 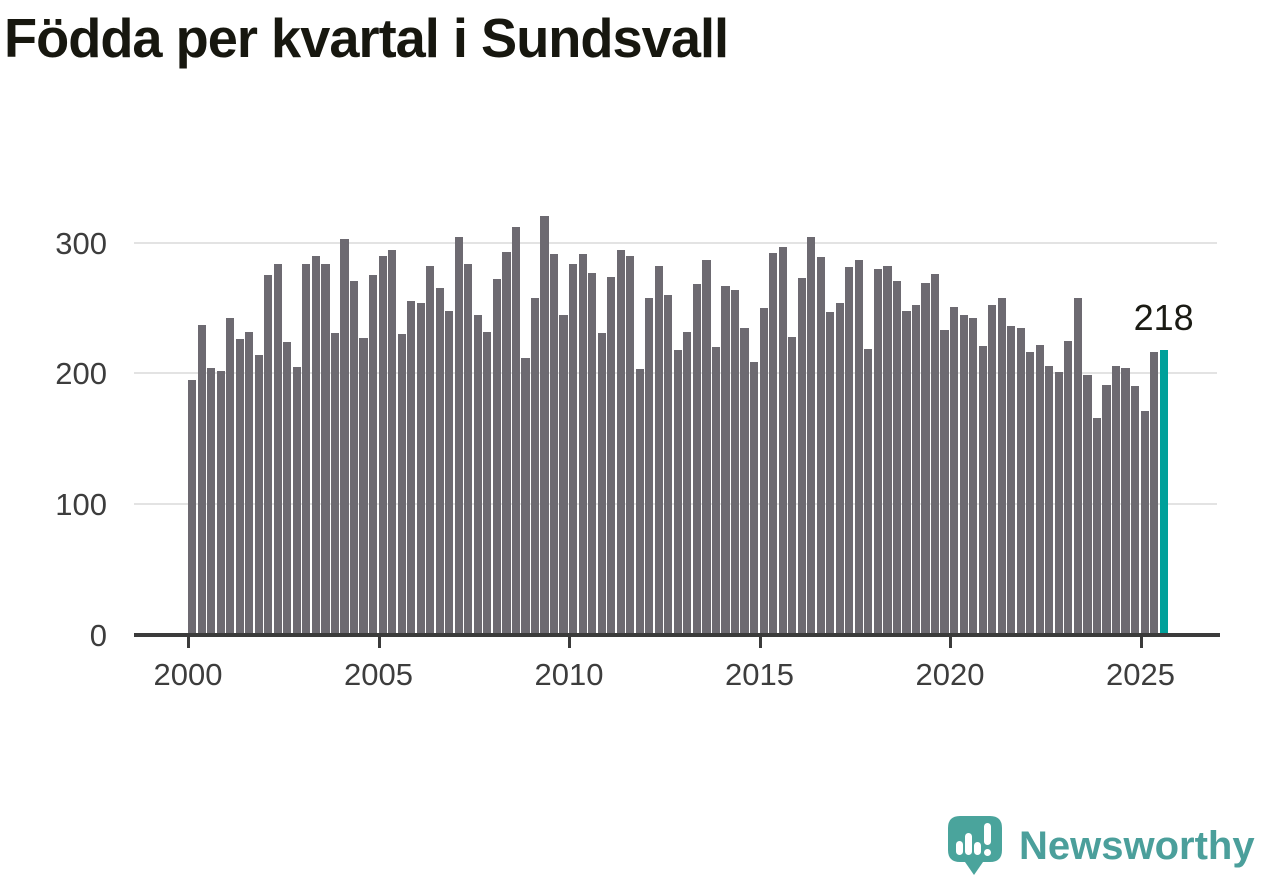 I want to click on highlight-value-label: 218, so click(x=1163, y=317).